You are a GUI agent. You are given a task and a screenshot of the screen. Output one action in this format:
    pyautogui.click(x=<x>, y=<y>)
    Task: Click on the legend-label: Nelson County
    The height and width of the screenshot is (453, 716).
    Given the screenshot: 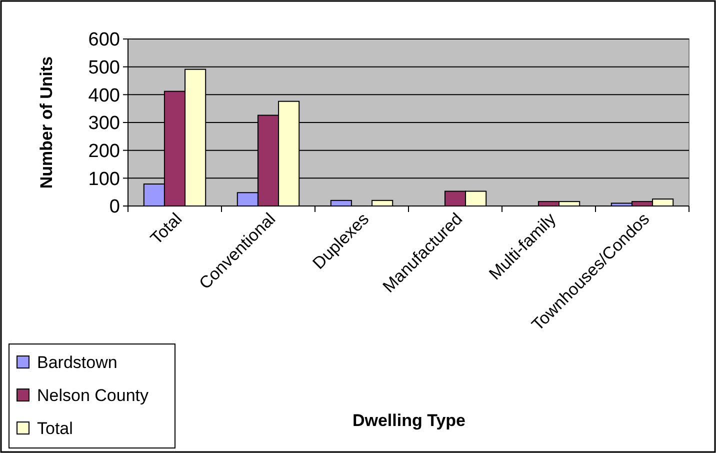 What is the action you would take?
    pyautogui.click(x=93, y=395)
    